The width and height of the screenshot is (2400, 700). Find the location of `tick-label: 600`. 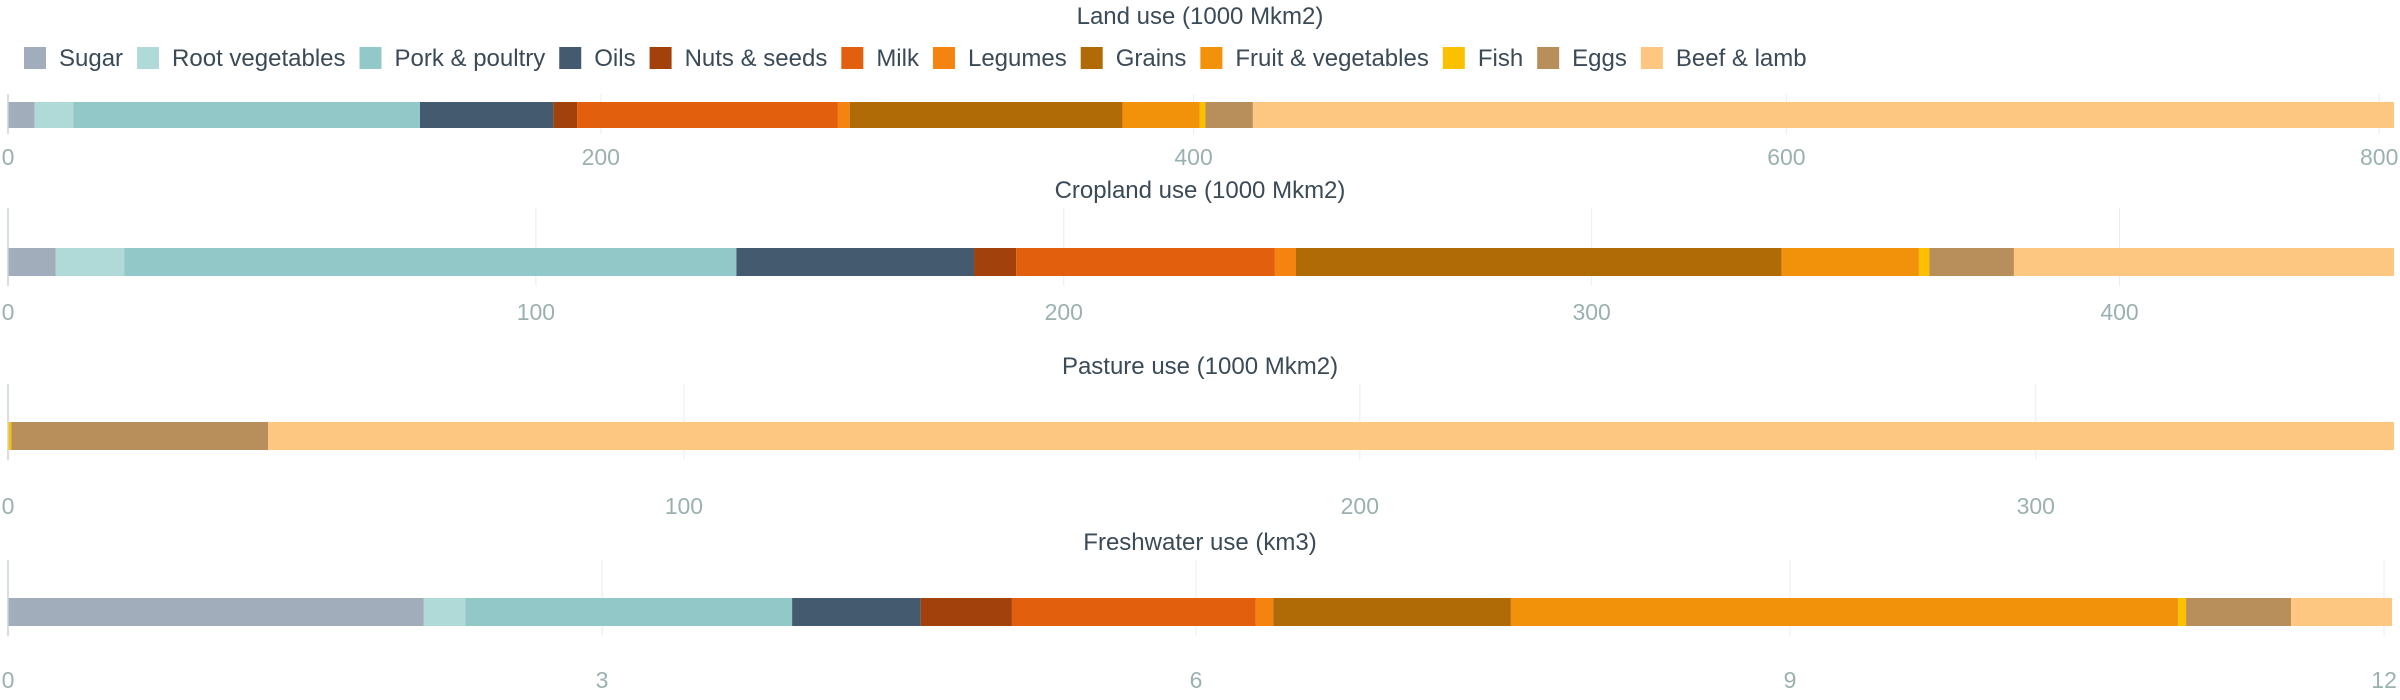

tick-label: 600 is located at coordinates (1786, 157).